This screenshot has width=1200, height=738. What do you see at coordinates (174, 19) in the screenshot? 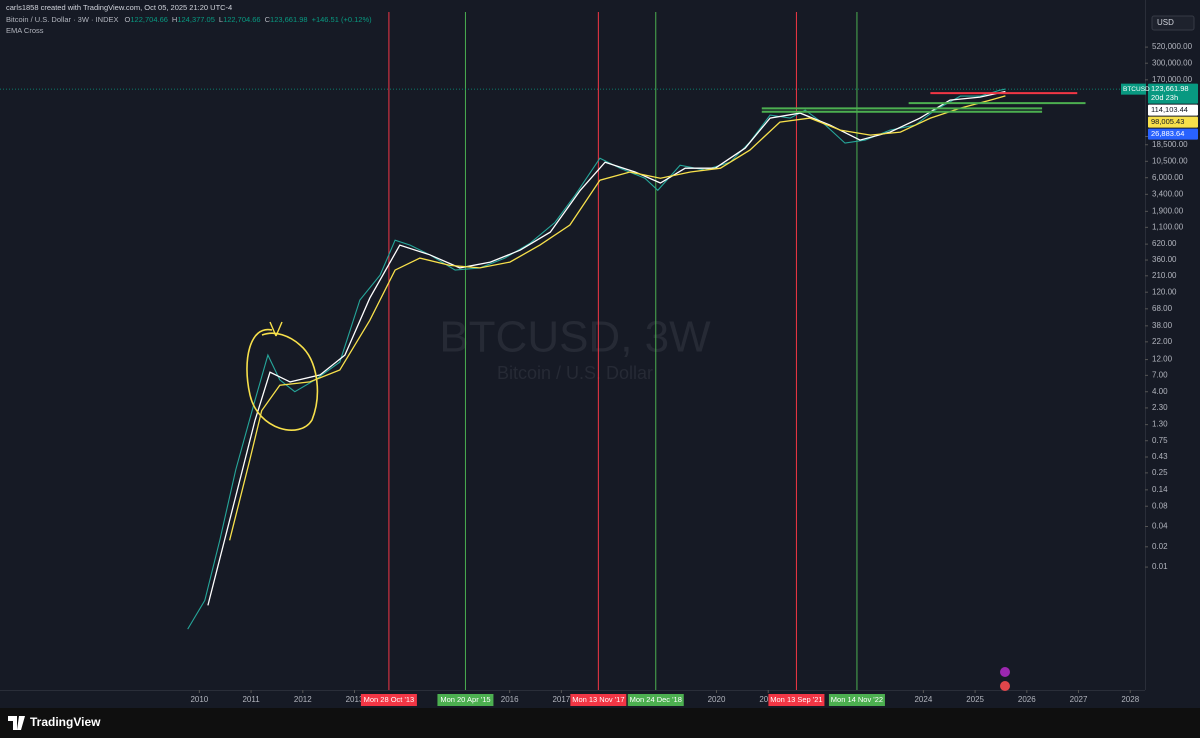
I see `ohlc-key: H` at bounding box center [174, 19].